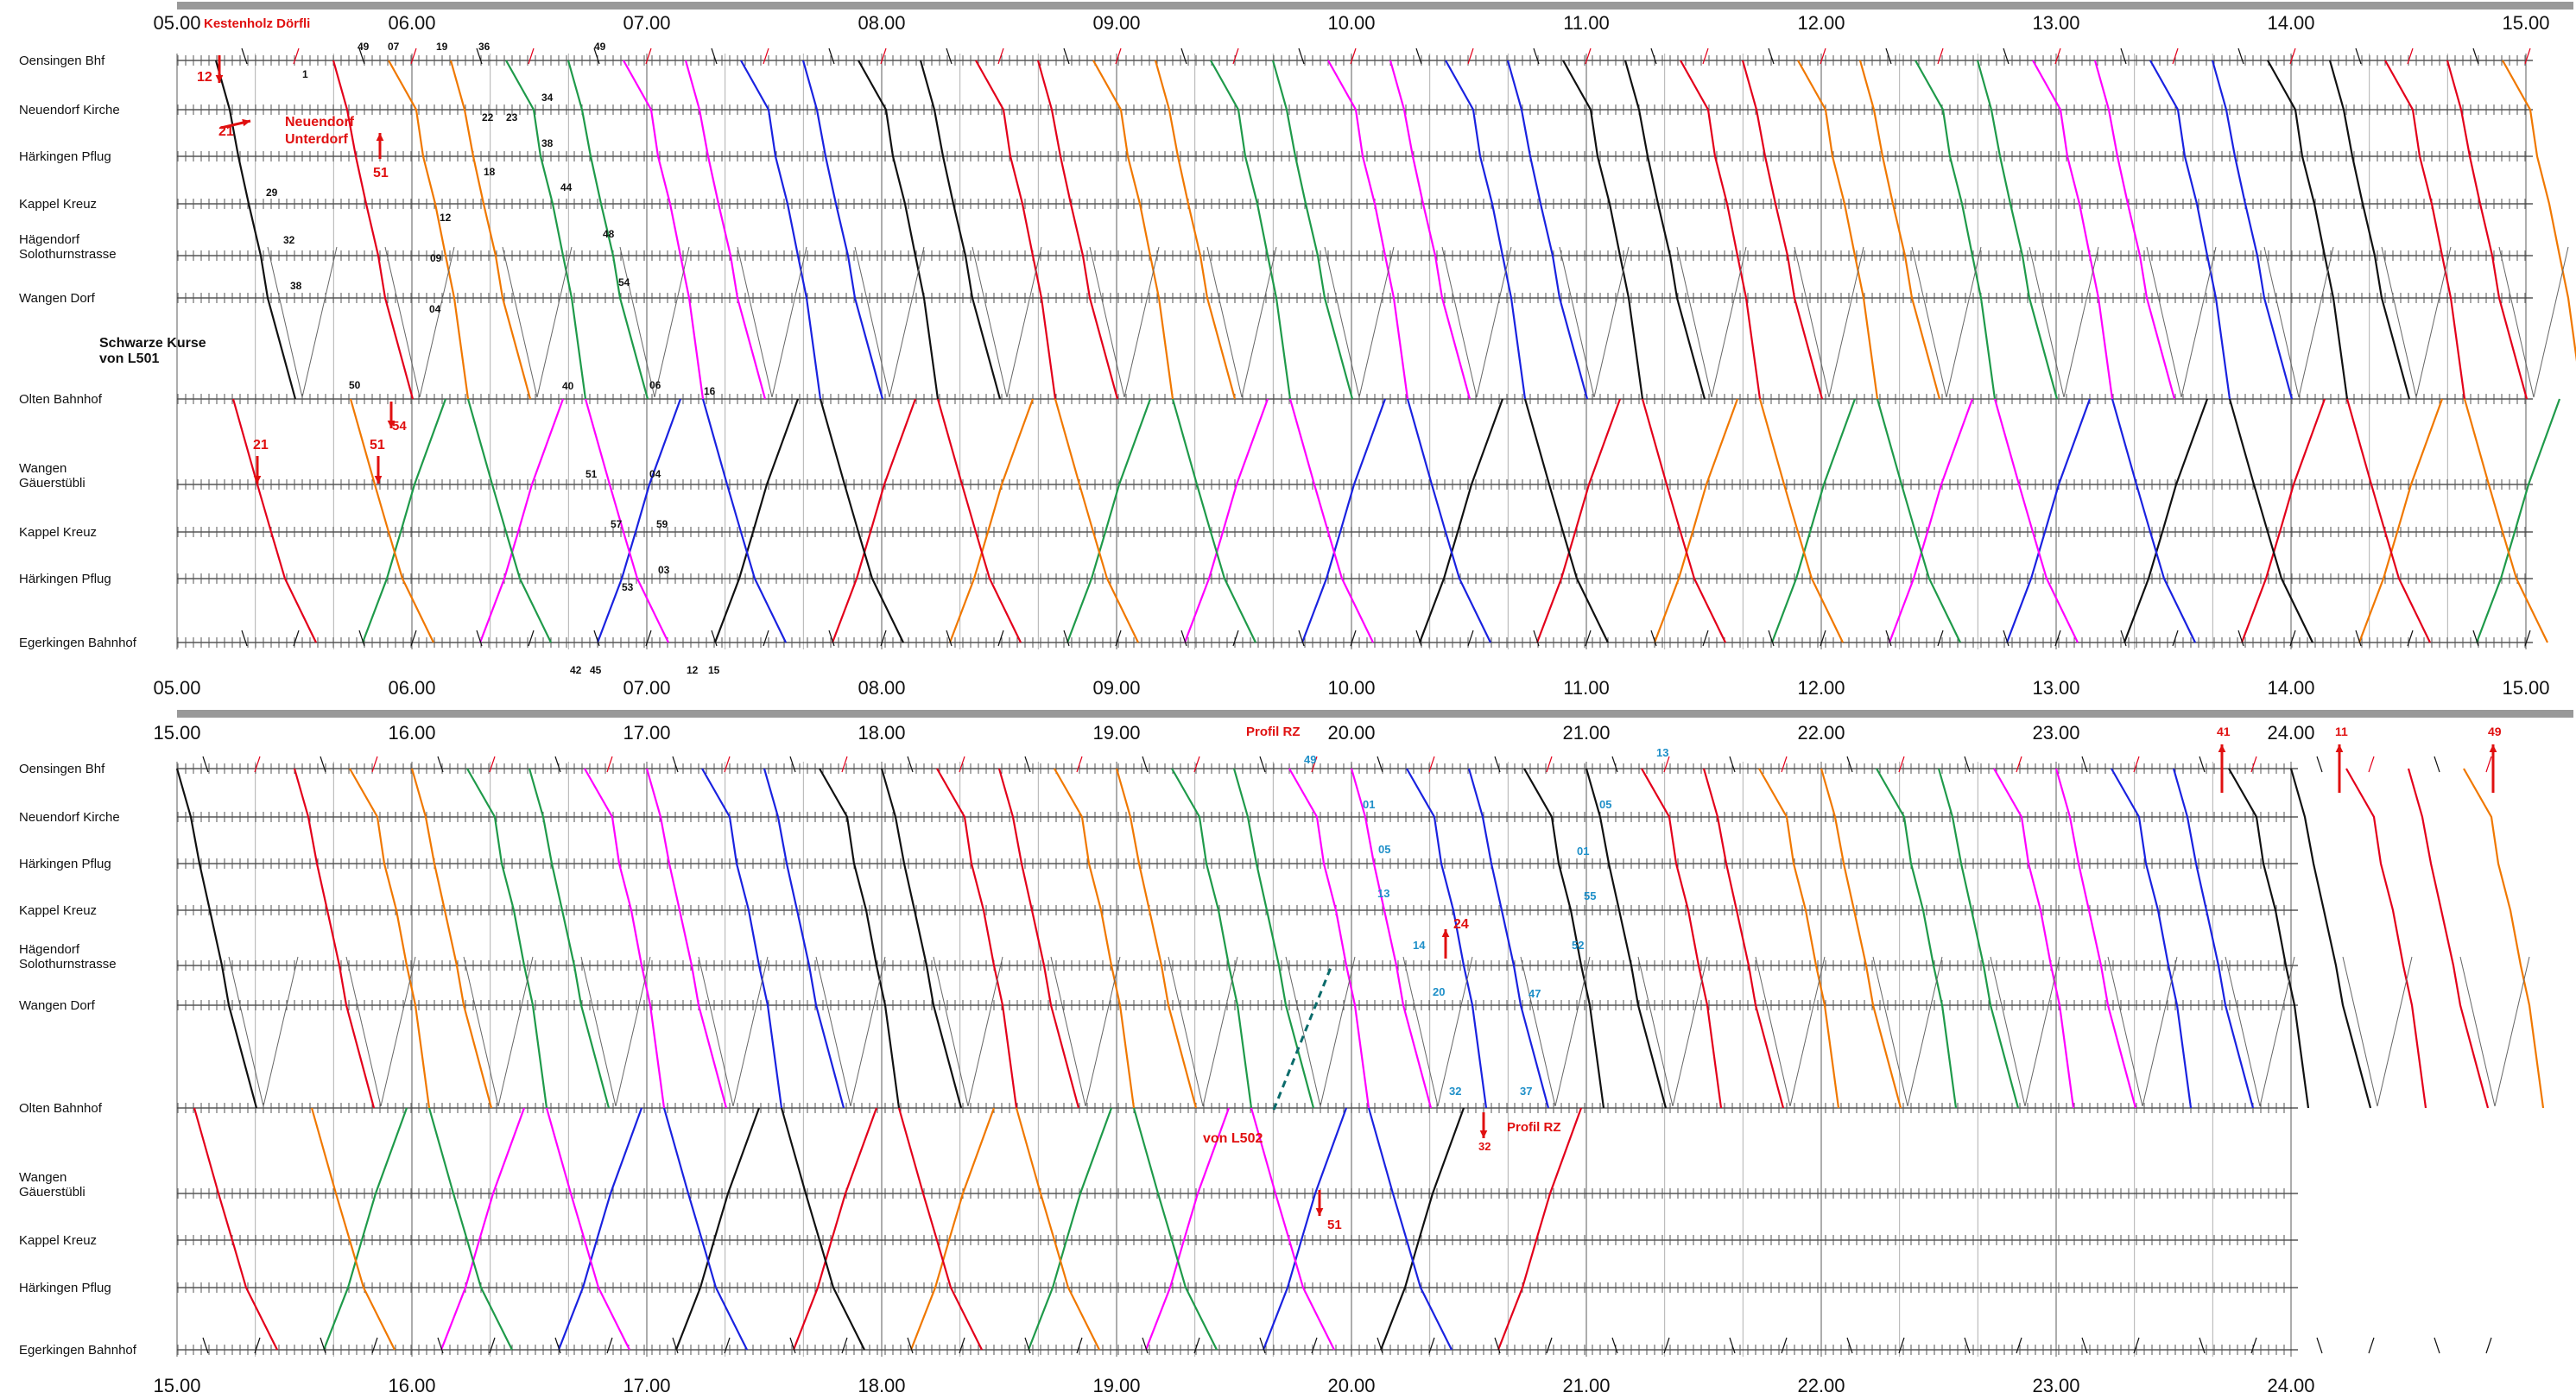 This screenshot has height=1399, width=2576. Describe the element at coordinates (411, 23) in the screenshot. I see `hour-label-top: 06.00` at that location.